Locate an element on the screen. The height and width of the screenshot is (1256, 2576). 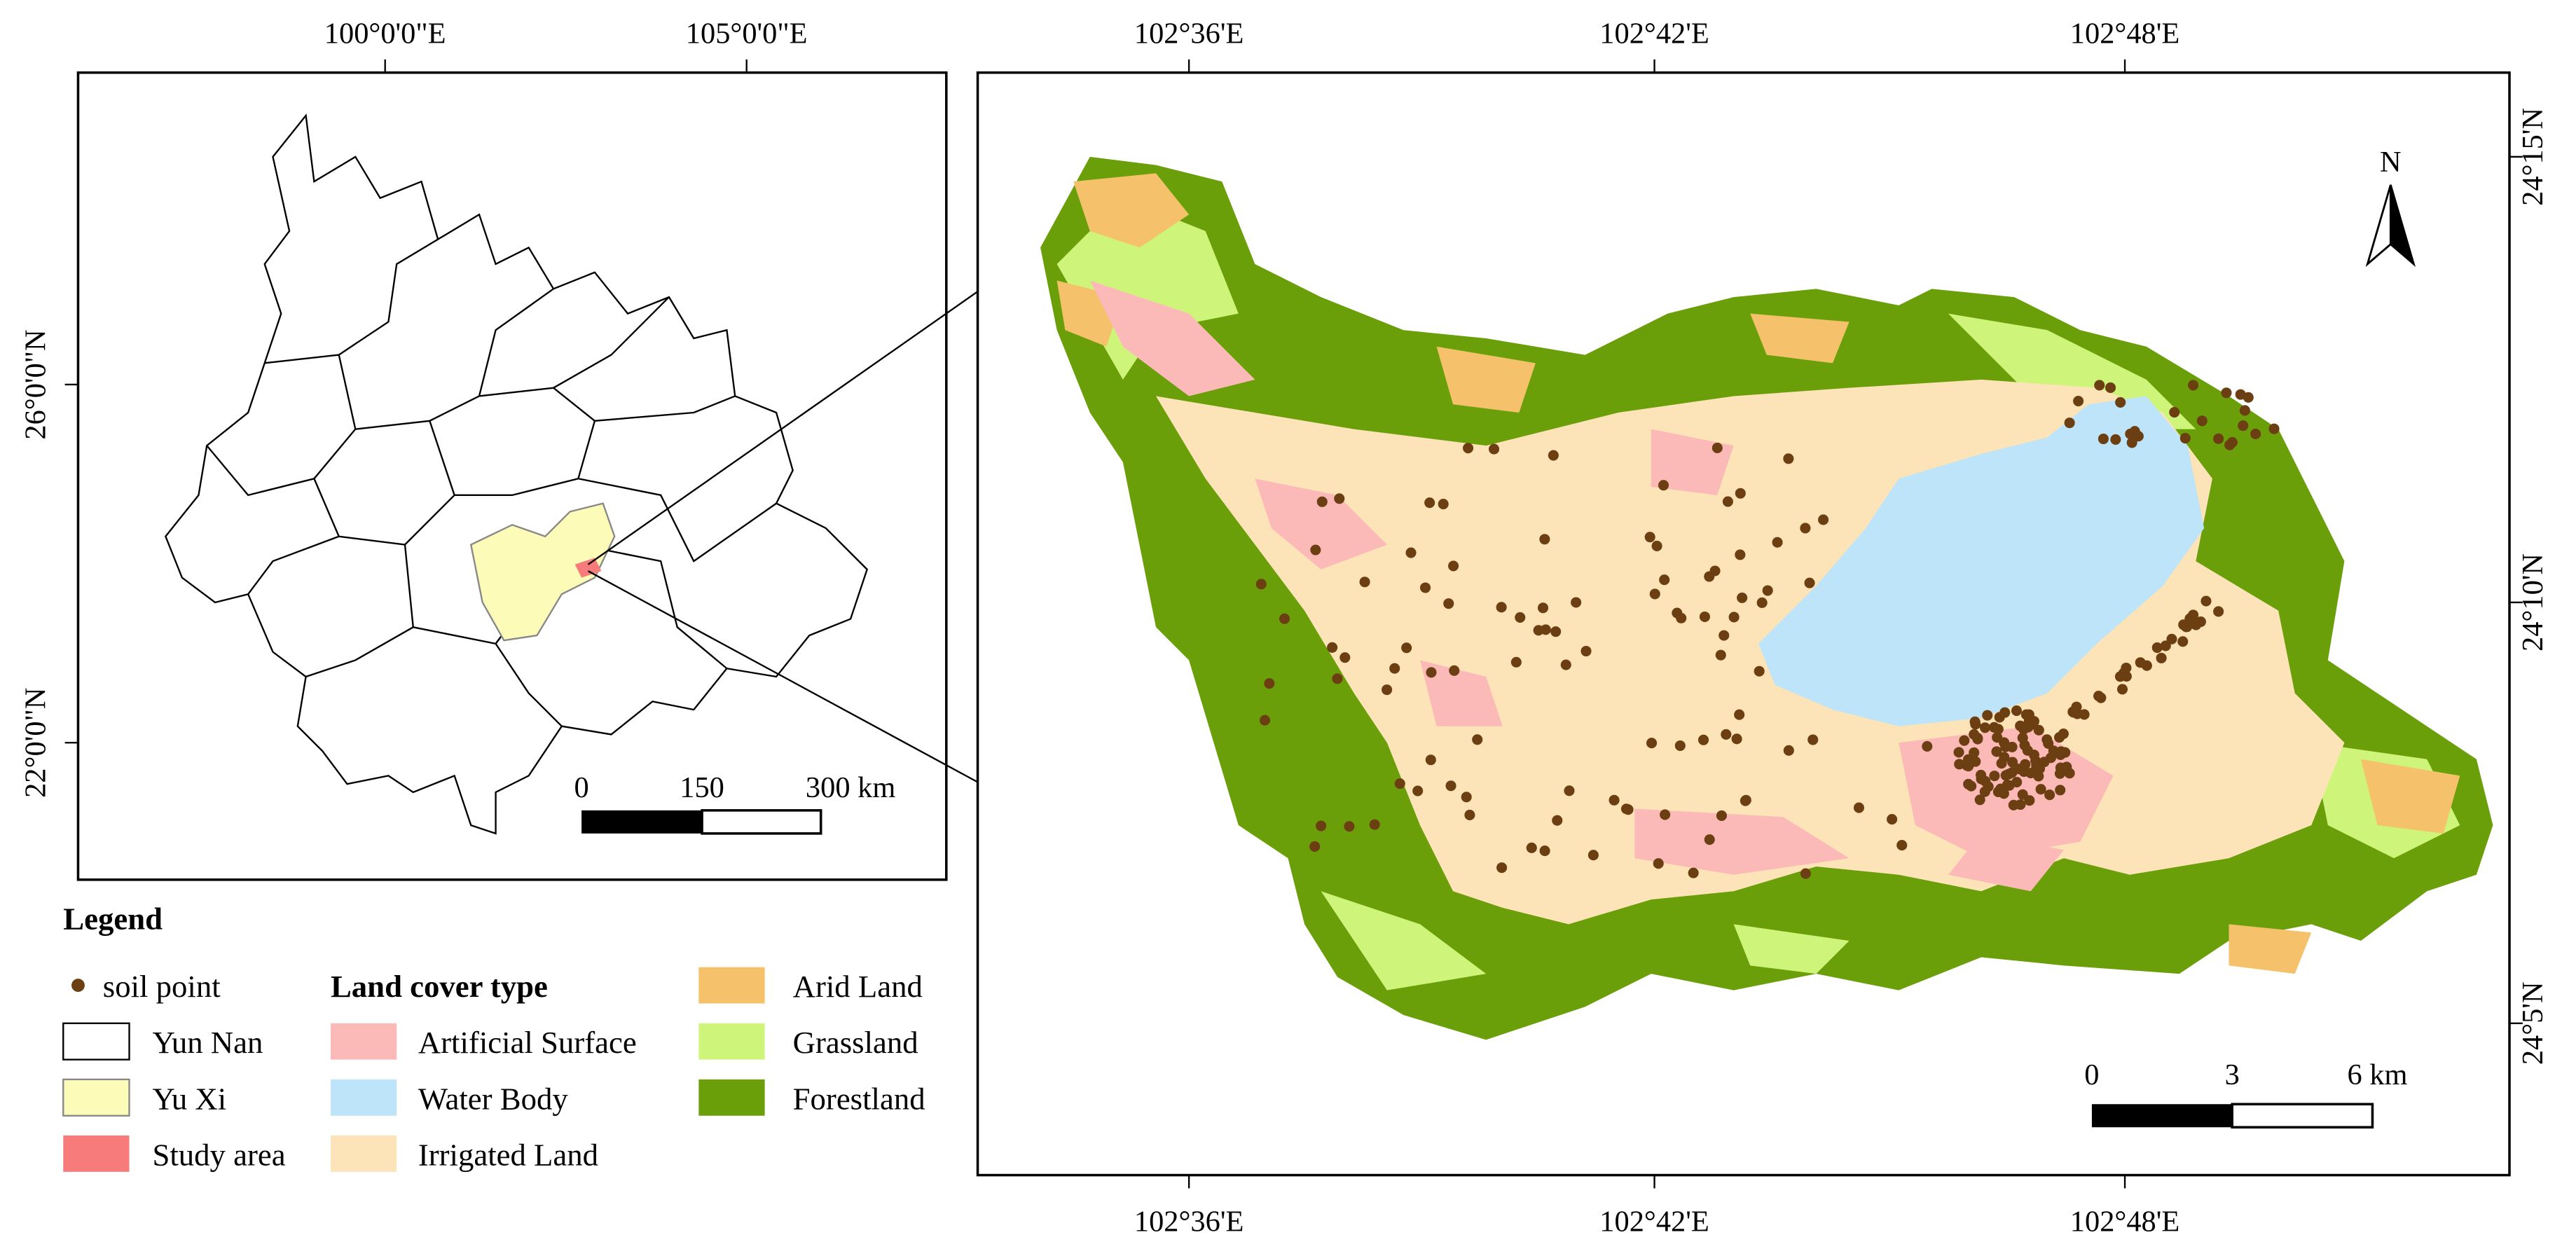
inset-x-label: 105°0'0"E is located at coordinates (747, 33).